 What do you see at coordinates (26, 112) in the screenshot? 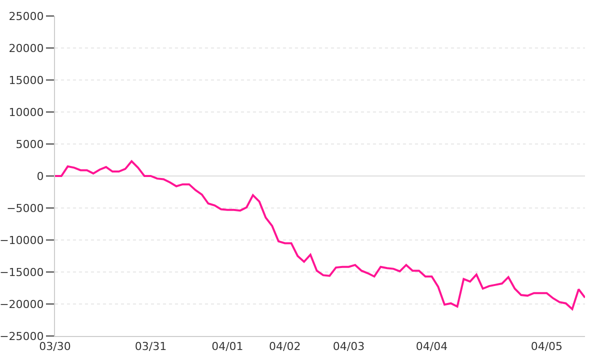
I see `y-tick-label: 10000` at bounding box center [26, 112].